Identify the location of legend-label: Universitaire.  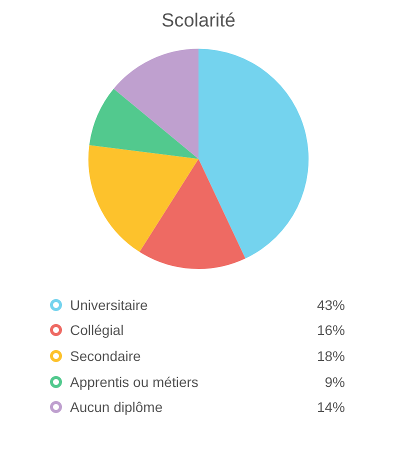
(109, 304).